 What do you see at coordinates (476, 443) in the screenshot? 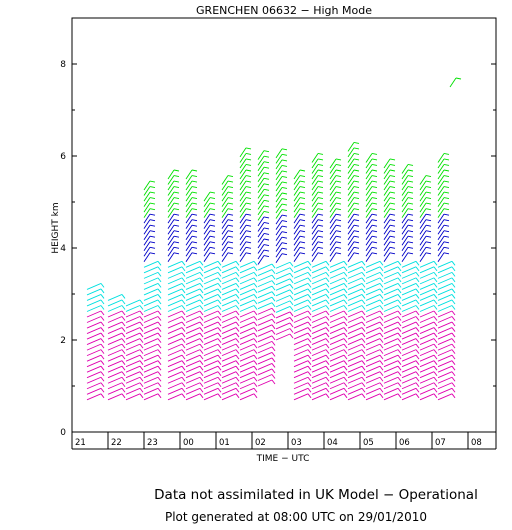
I see `x-tick-label: 08` at bounding box center [476, 443].